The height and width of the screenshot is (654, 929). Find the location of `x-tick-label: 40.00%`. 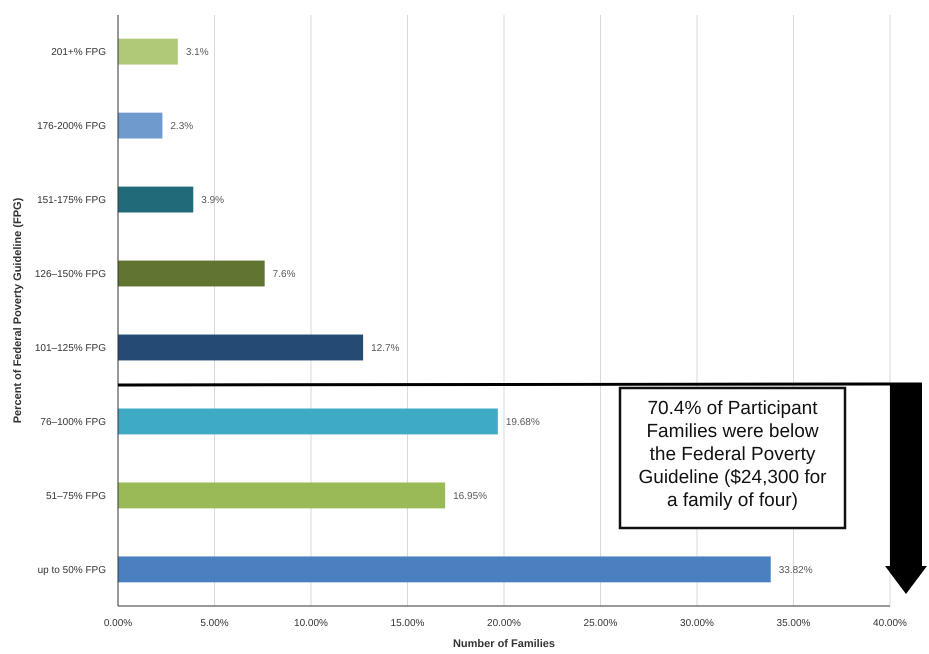

x-tick-label: 40.00% is located at coordinates (890, 623).